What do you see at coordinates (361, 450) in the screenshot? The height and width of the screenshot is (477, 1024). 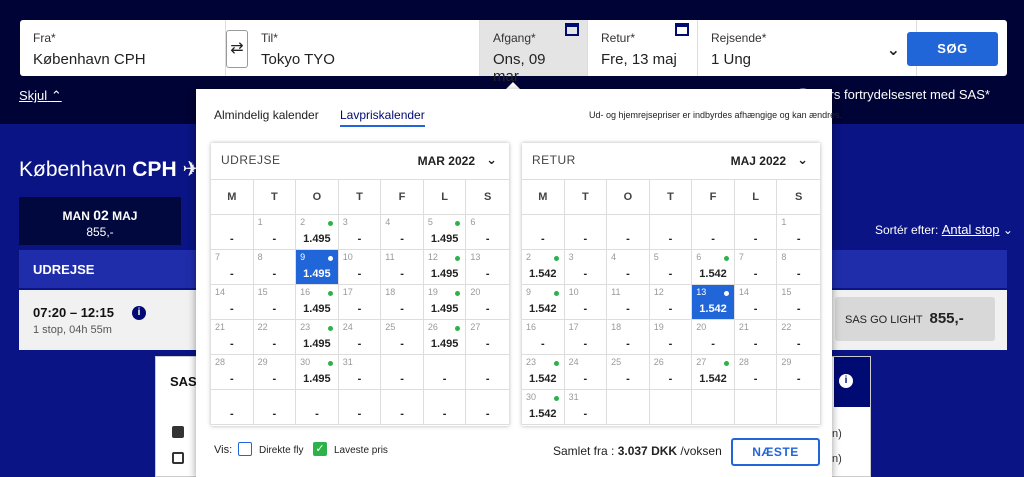 I see `lowest-price-label: Laveste pris` at bounding box center [361, 450].